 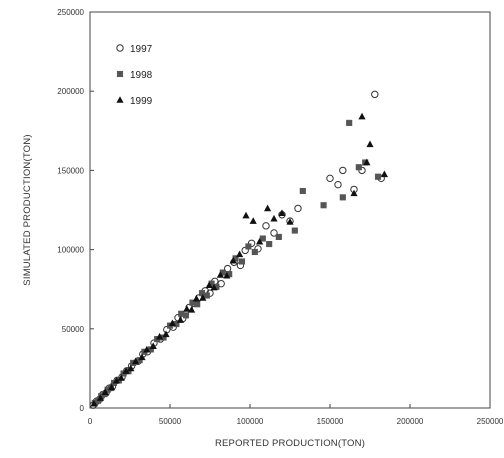 What do you see at coordinates (73, 329) in the screenshot?
I see `y-tick-label: 50000` at bounding box center [73, 329].